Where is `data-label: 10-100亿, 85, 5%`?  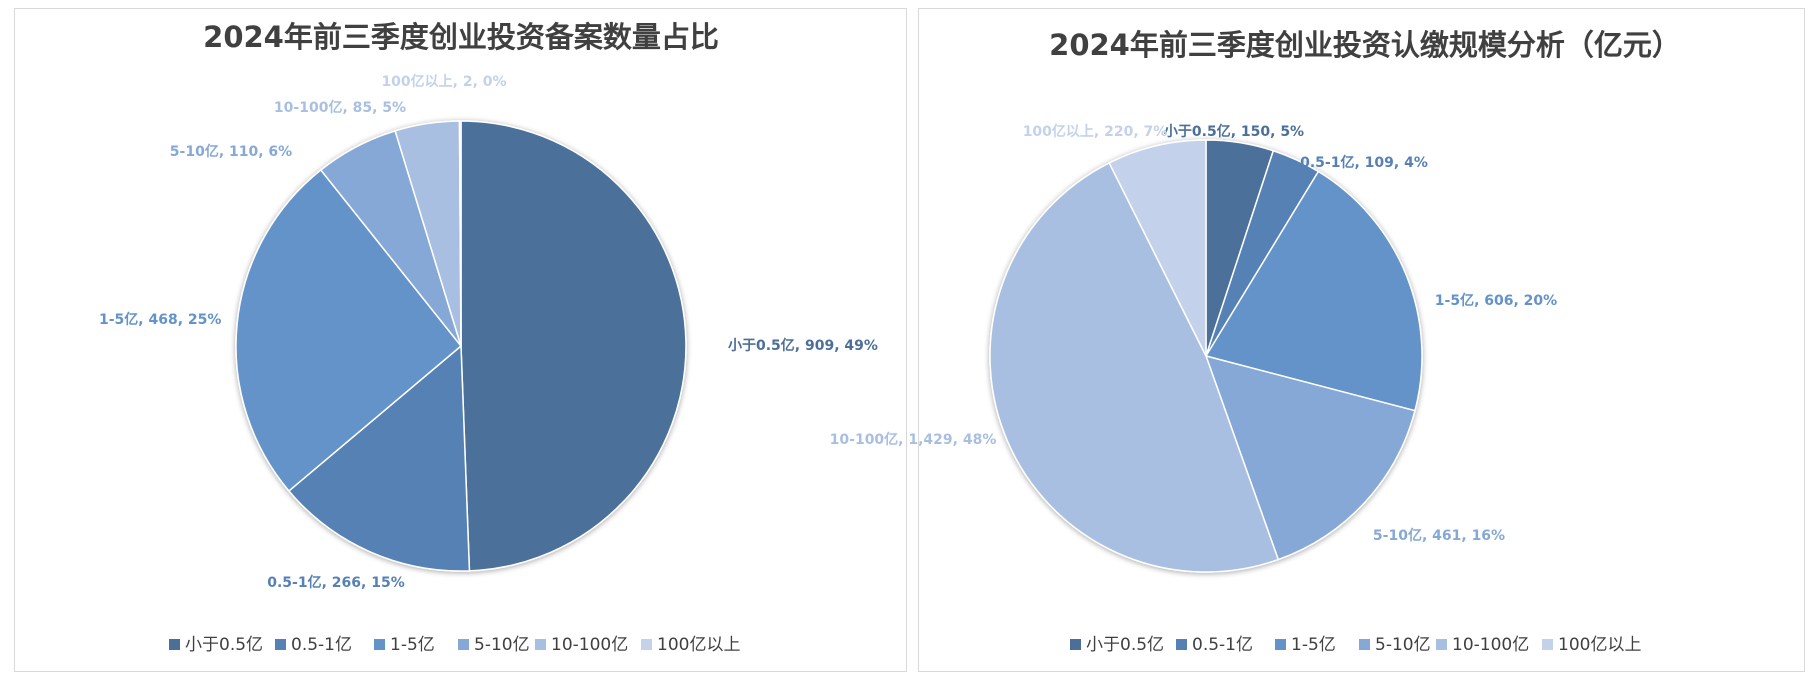 data-label: 10-100亿, 85, 5% is located at coordinates (340, 107).